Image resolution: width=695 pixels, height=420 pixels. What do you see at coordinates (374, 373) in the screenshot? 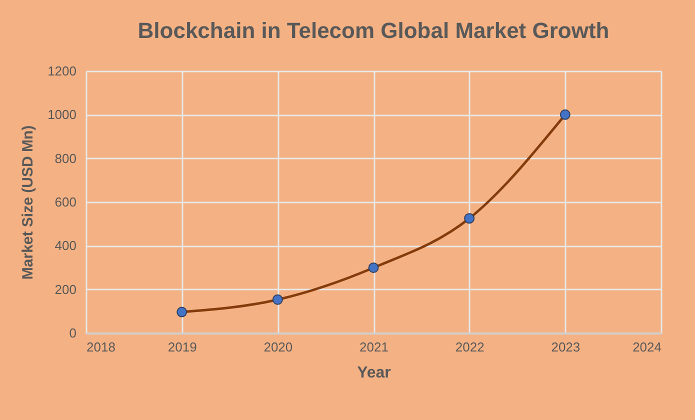
I see `x-axis-title: Year` at bounding box center [374, 373].